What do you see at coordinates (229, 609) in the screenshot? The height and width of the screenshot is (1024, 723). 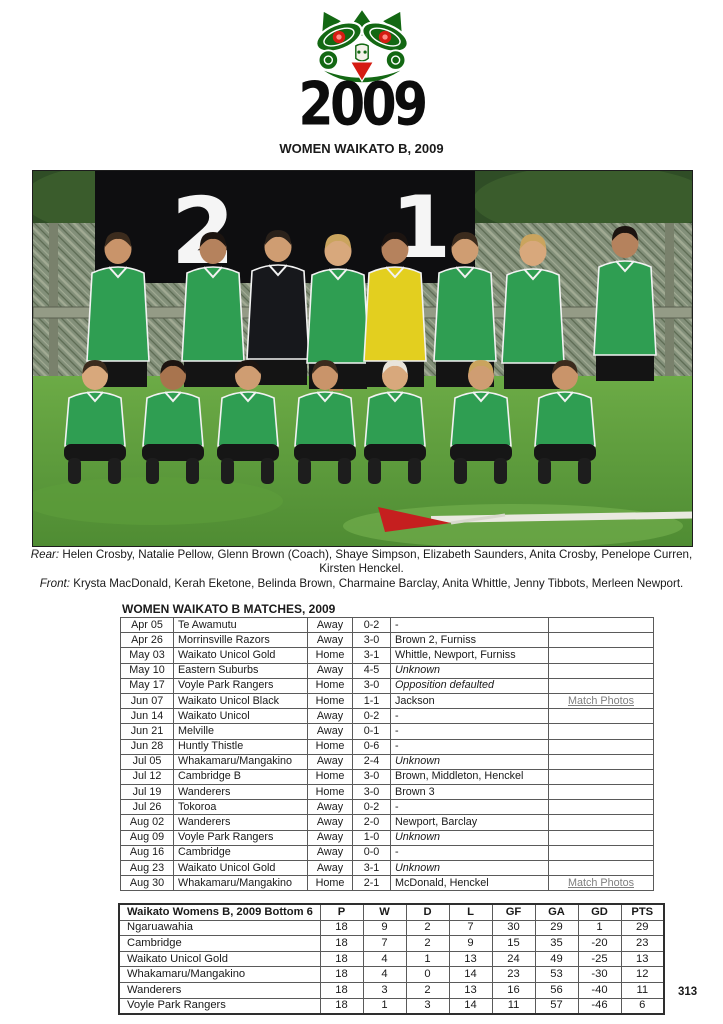 I see `matches-table-title: WOMEN WAIKATO B MATCHES, 2009` at bounding box center [229, 609].